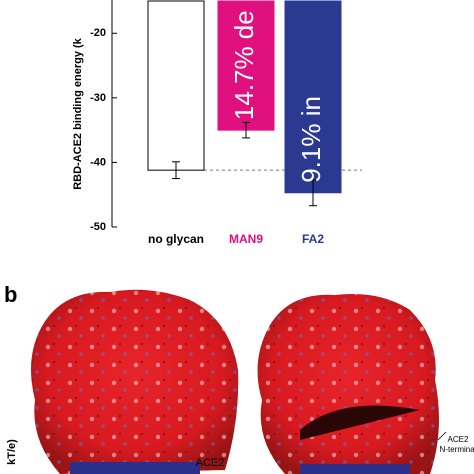 This screenshot has width=474, height=474. I want to click on nterm-label: N-terminal, so click(457, 449).